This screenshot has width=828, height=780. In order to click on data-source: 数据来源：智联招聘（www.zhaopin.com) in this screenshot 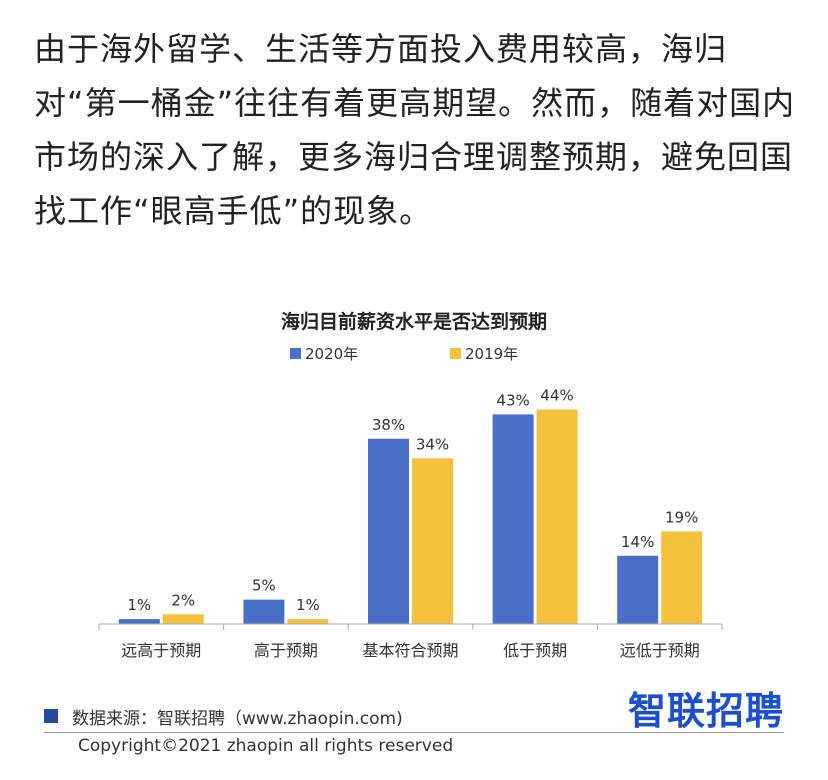, I will do `click(223, 716)`.